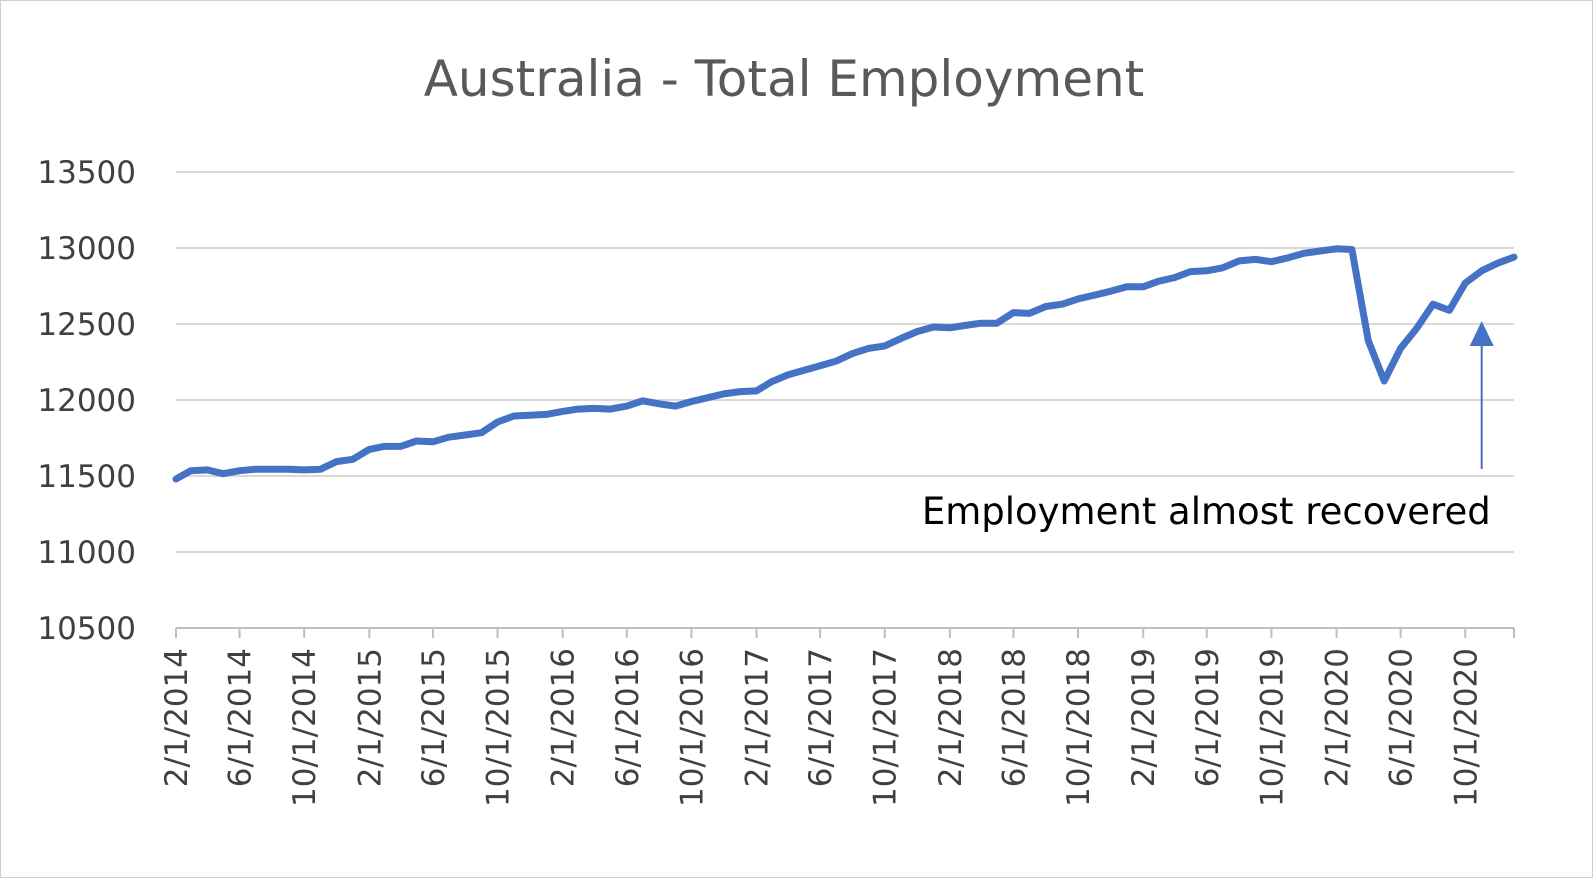 This screenshot has width=1595, height=880. What do you see at coordinates (1208, 427) in the screenshot?
I see `annotation-layer: Employment almost recovered` at bounding box center [1208, 427].